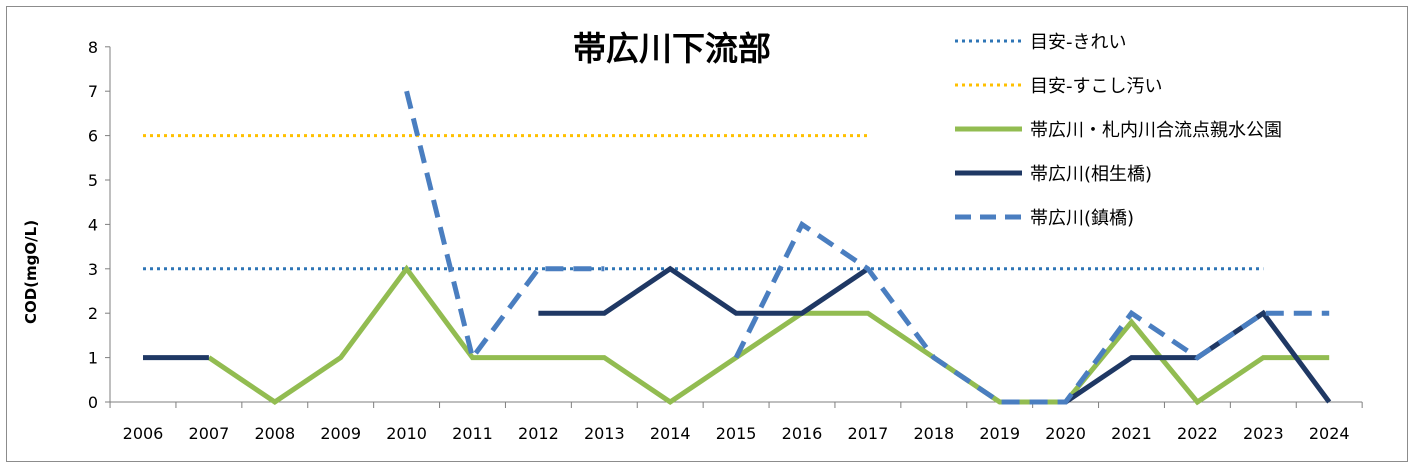  I want to click on legend-label-2: 目安-すこし汚い, so click(1096, 86).